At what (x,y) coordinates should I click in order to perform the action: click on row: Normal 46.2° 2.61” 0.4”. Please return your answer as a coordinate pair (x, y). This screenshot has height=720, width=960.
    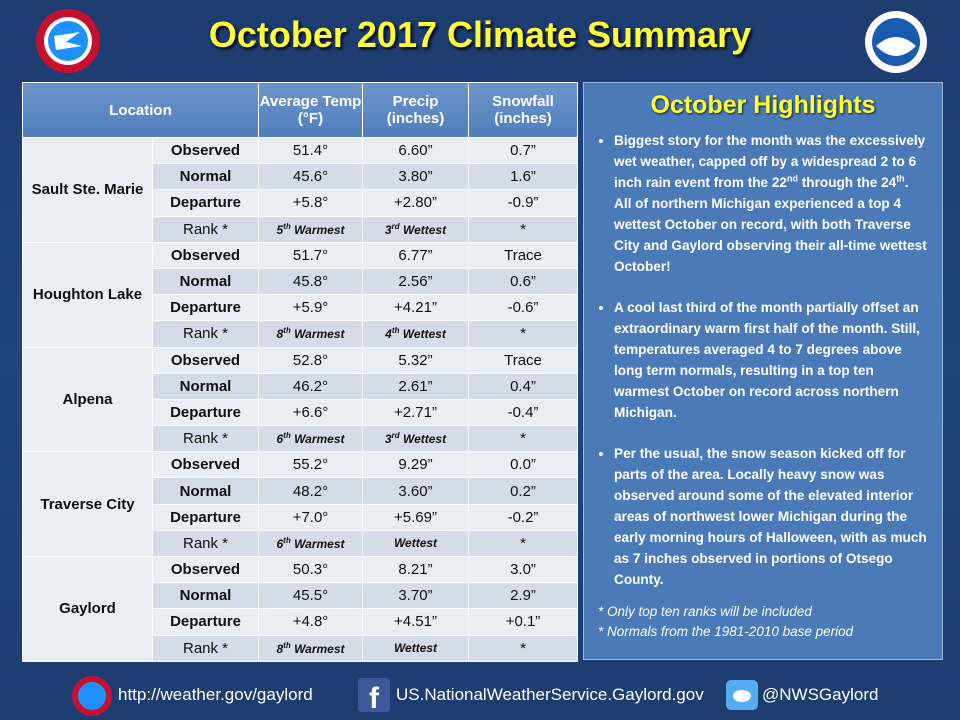
    Looking at the image, I should click on (300, 386).